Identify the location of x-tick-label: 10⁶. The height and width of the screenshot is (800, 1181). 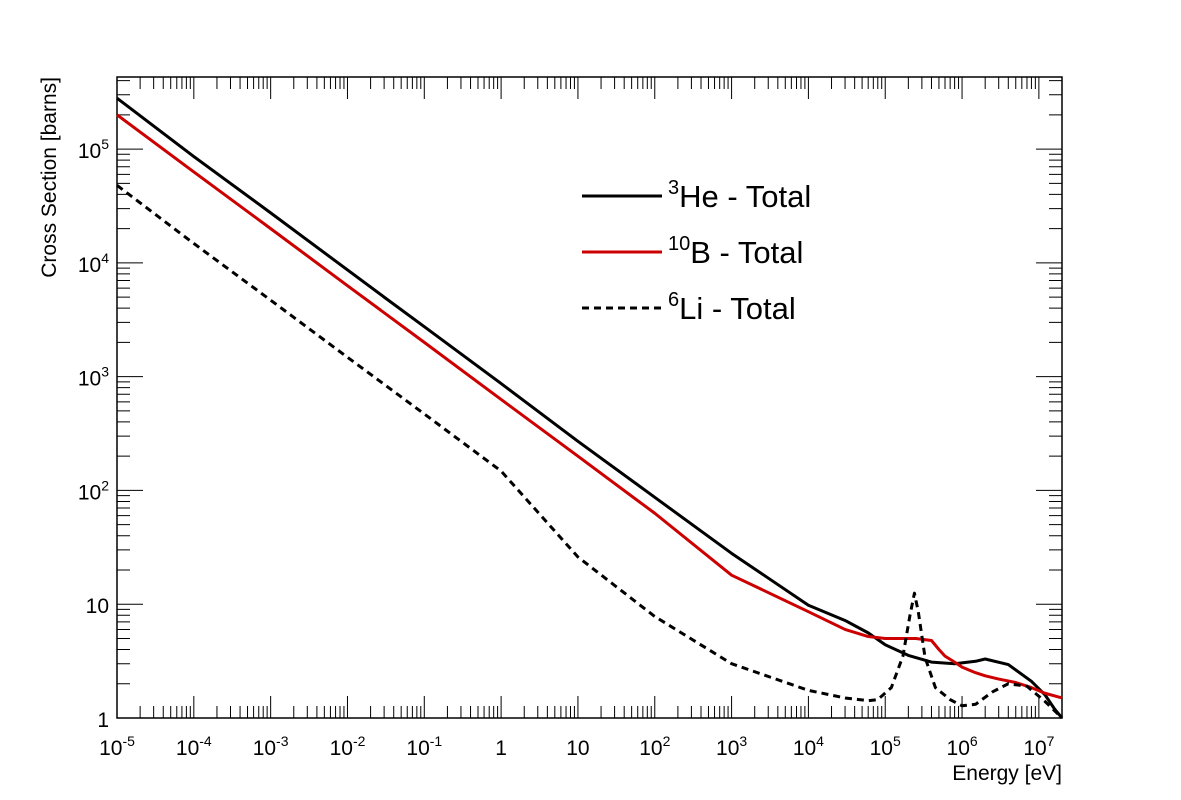
(962, 746).